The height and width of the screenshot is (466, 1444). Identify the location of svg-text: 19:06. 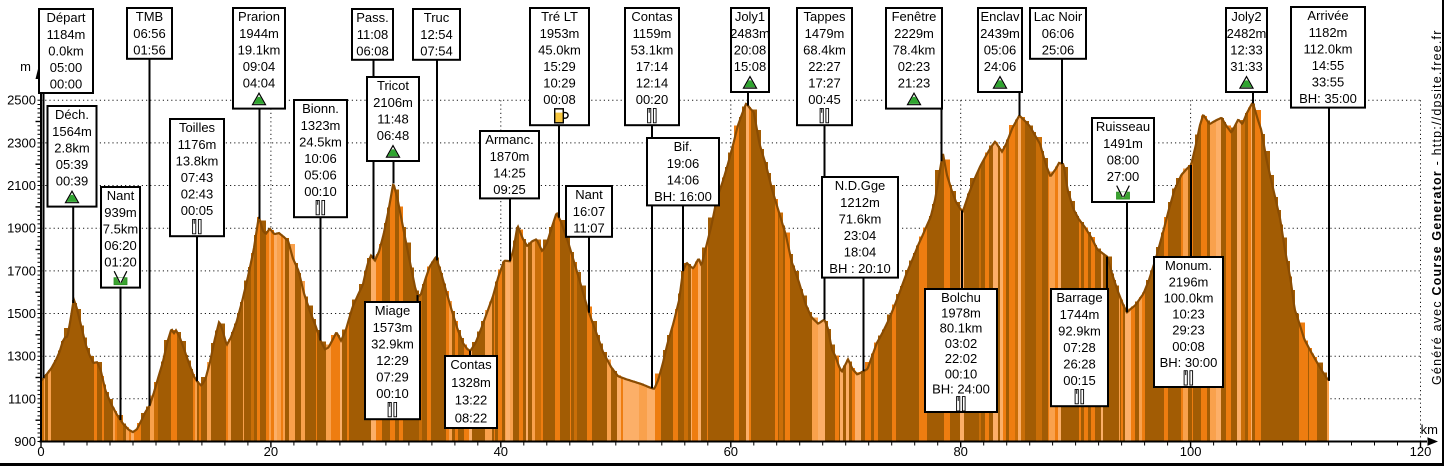
(683, 163).